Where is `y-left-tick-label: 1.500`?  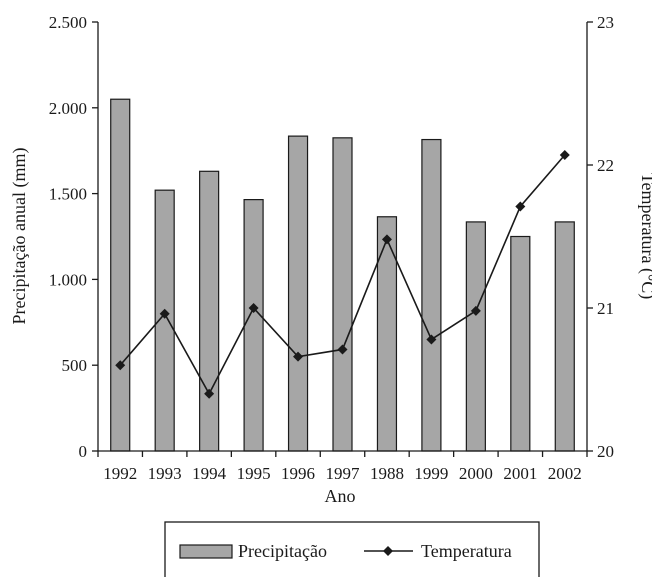 y-left-tick-label: 1.500 is located at coordinates (68, 194).